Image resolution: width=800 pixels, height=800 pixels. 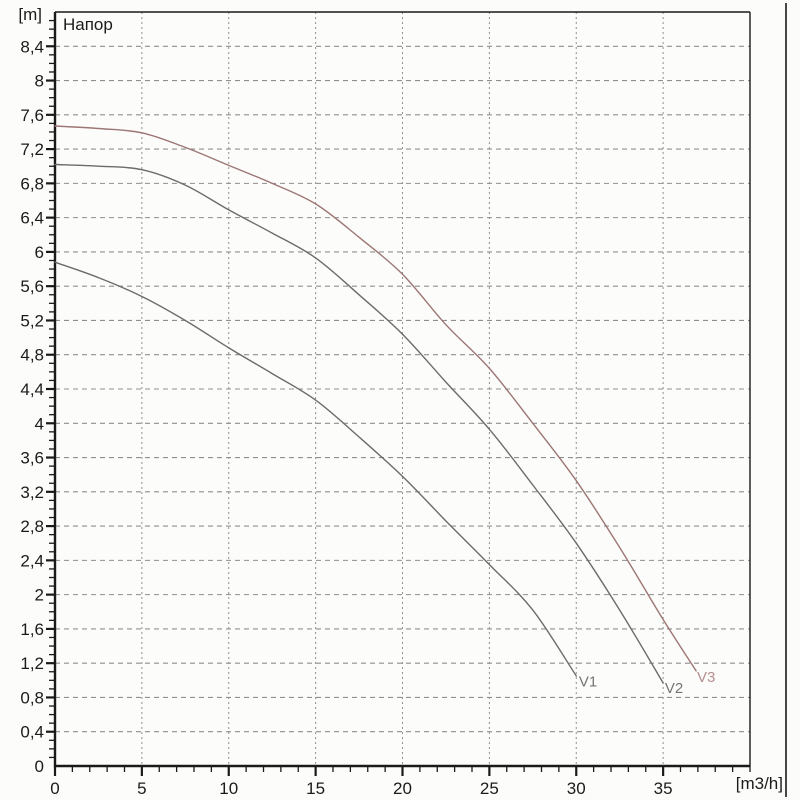 What do you see at coordinates (588, 681) in the screenshot?
I see `curve-label-v1: V1` at bounding box center [588, 681].